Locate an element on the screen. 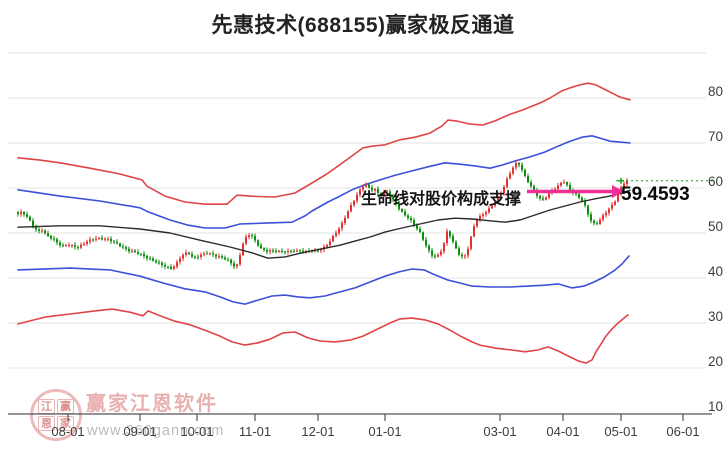 This screenshot has height=450, width=726. y-axis-label: 50 is located at coordinates (715, 226).